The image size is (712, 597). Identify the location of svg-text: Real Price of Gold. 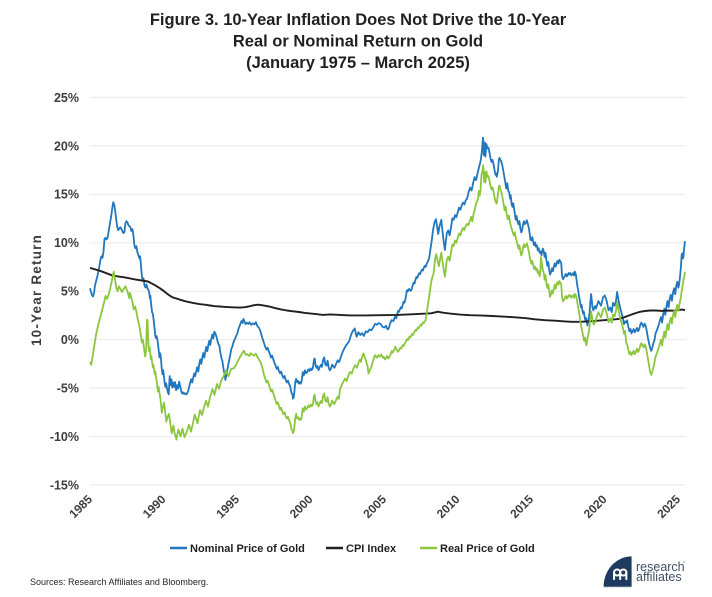
(487, 549).